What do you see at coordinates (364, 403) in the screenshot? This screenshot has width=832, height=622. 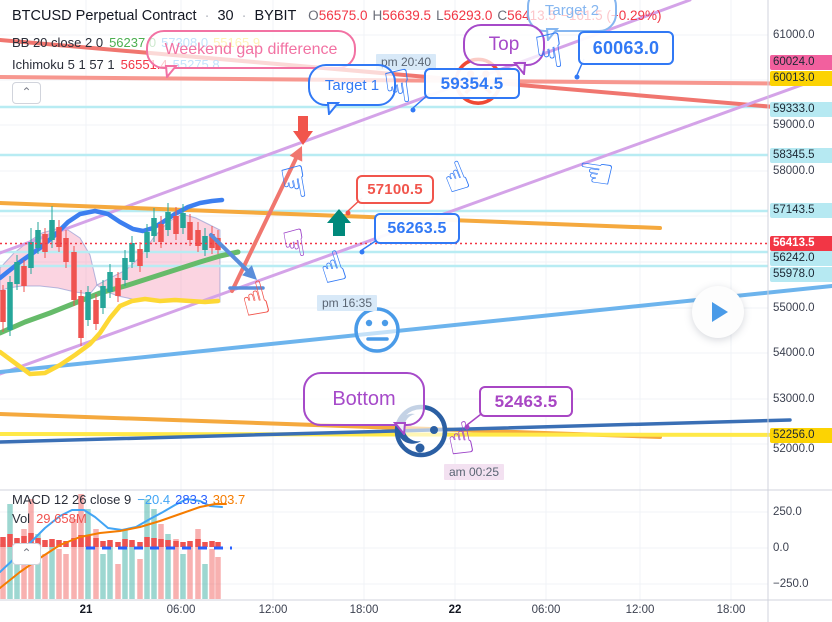 I see `speech-bubble-bottom: Bottom` at bounding box center [364, 403].